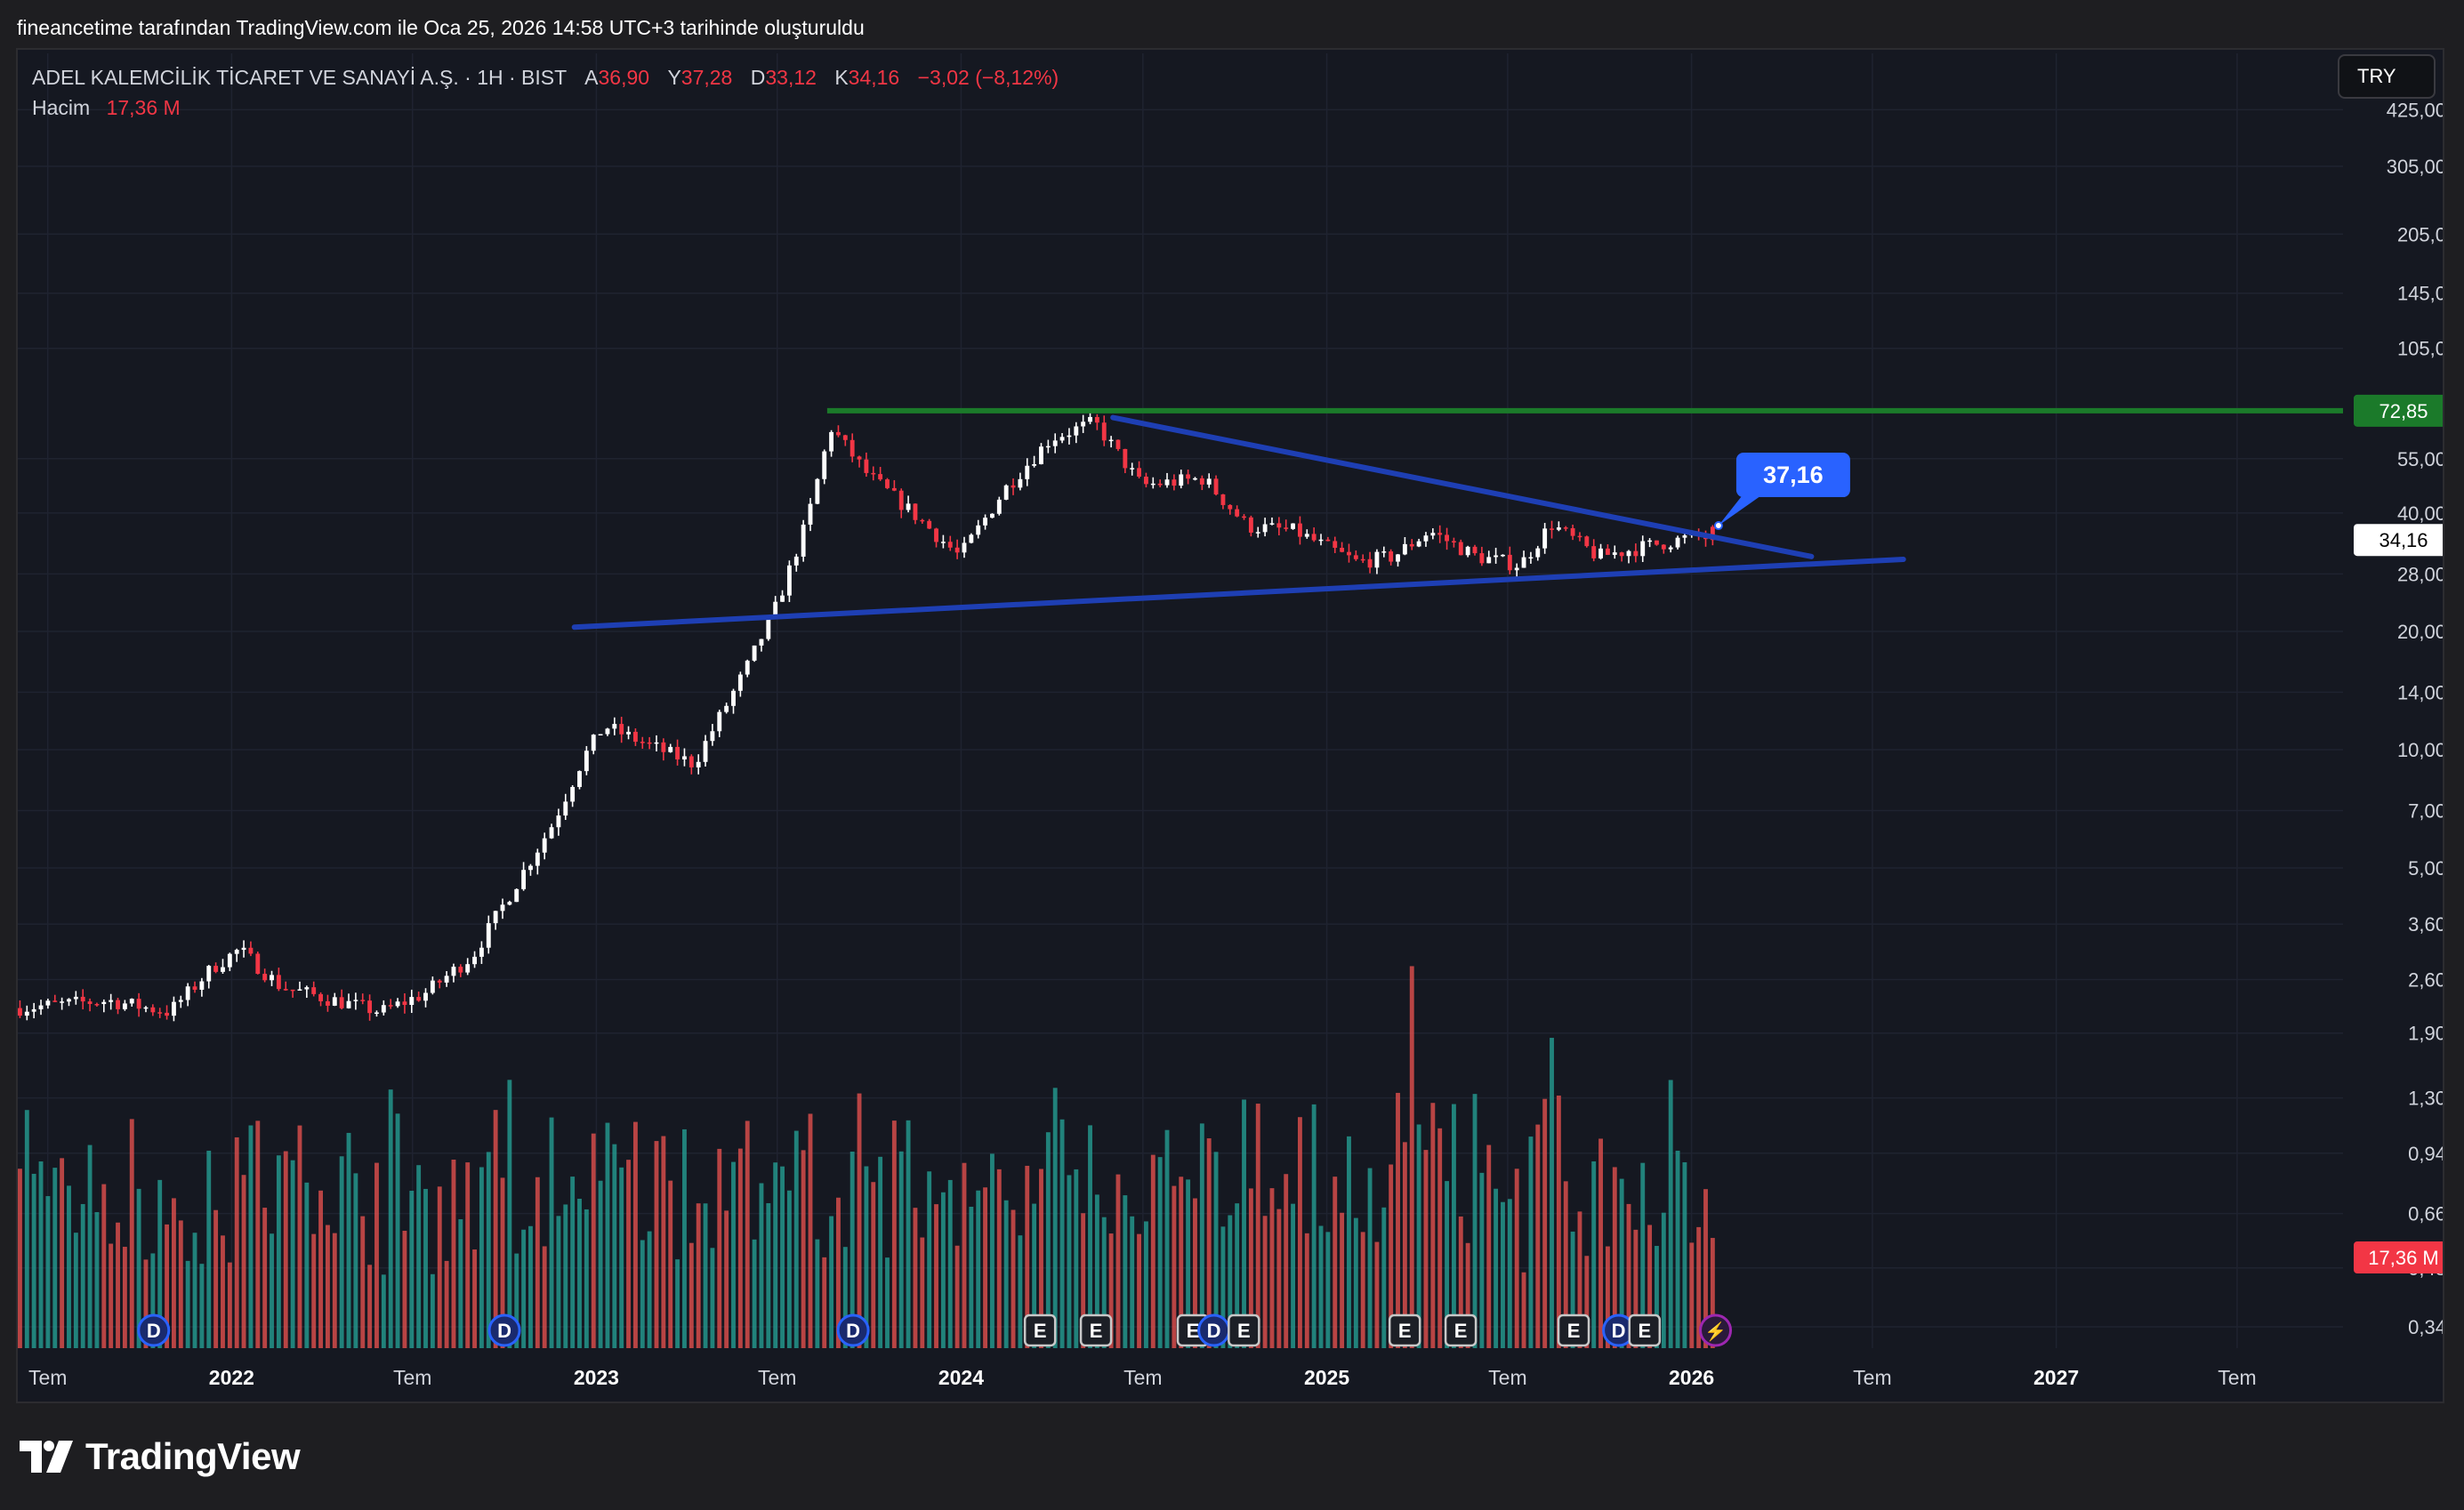  I want to click on dividend-marker-label: D, so click(853, 1331).